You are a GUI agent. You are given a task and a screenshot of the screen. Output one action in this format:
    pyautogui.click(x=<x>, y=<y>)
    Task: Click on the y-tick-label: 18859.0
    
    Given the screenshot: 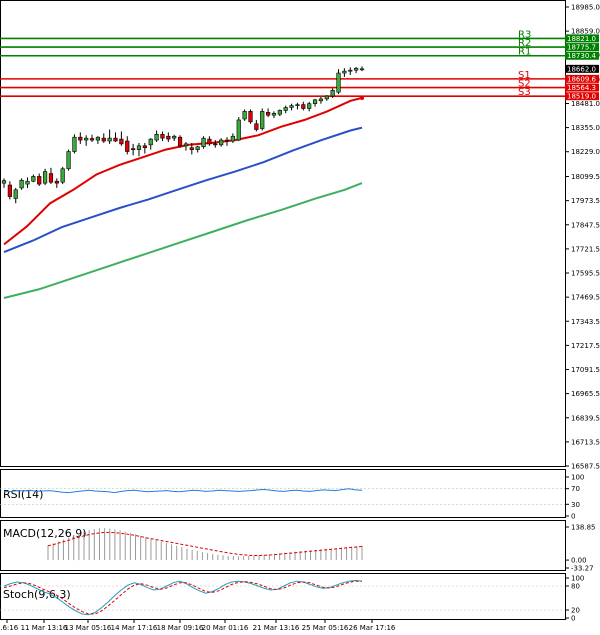 What is the action you would take?
    pyautogui.click(x=585, y=32)
    